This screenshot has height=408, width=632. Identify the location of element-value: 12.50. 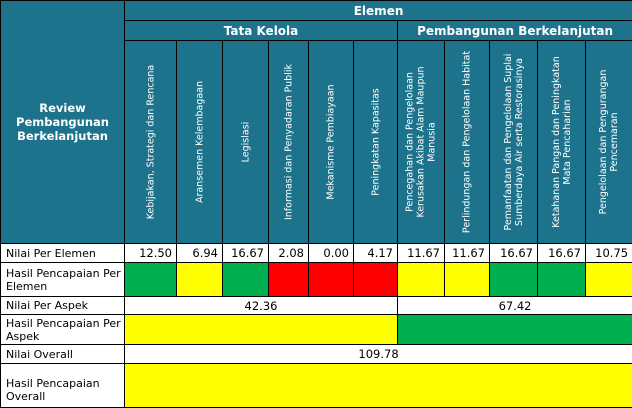
(150, 253).